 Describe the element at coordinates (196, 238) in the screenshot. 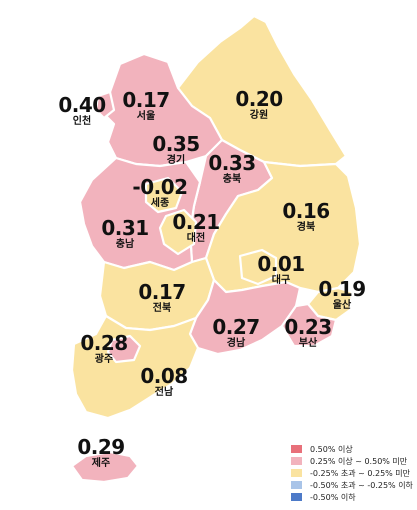

I see `name-daejeon: 대전` at that location.